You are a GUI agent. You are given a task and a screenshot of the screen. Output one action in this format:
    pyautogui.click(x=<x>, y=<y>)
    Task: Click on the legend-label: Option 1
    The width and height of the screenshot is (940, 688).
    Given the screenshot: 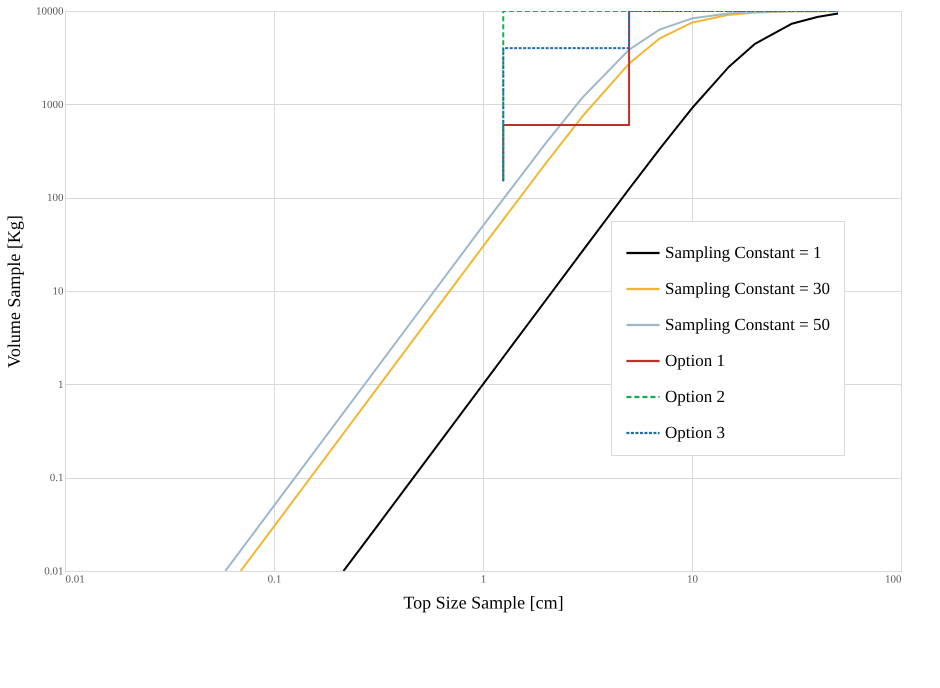 What is the action you would take?
    pyautogui.click(x=695, y=360)
    